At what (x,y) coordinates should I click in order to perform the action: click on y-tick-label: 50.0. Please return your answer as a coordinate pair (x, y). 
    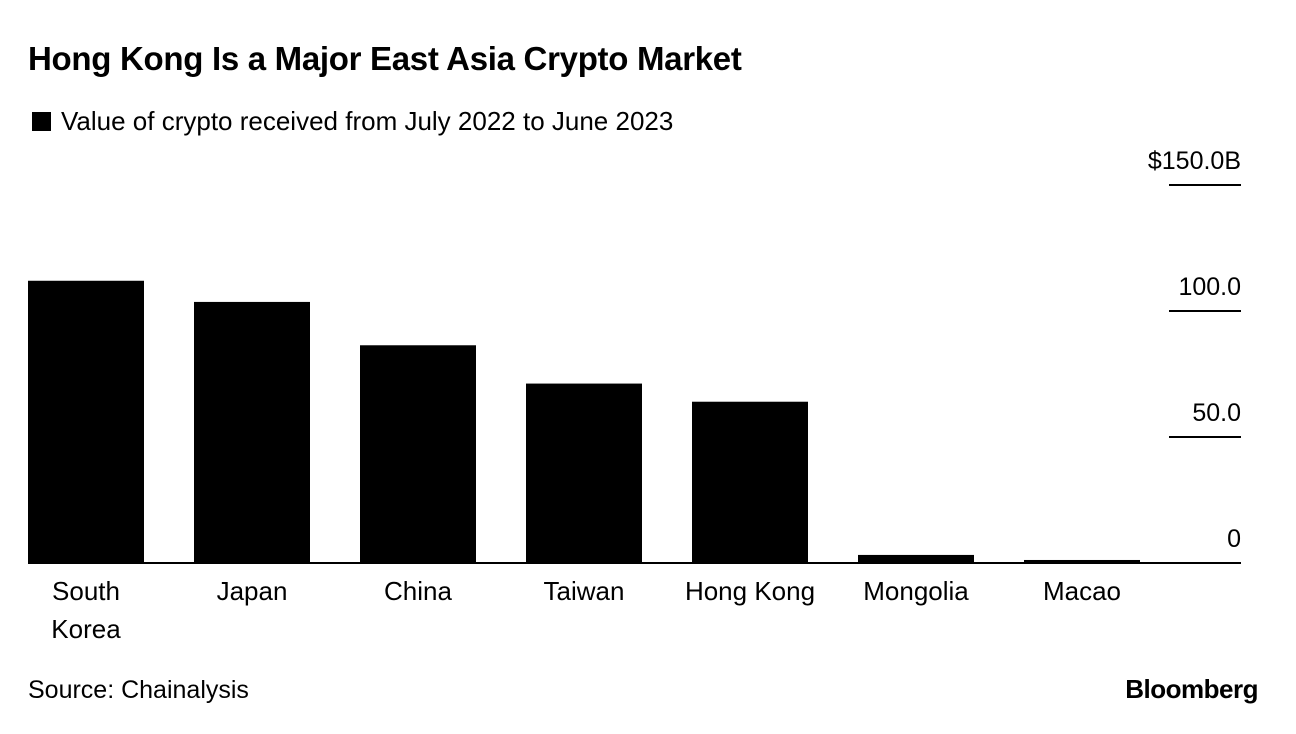
    Looking at the image, I should click on (1216, 413).